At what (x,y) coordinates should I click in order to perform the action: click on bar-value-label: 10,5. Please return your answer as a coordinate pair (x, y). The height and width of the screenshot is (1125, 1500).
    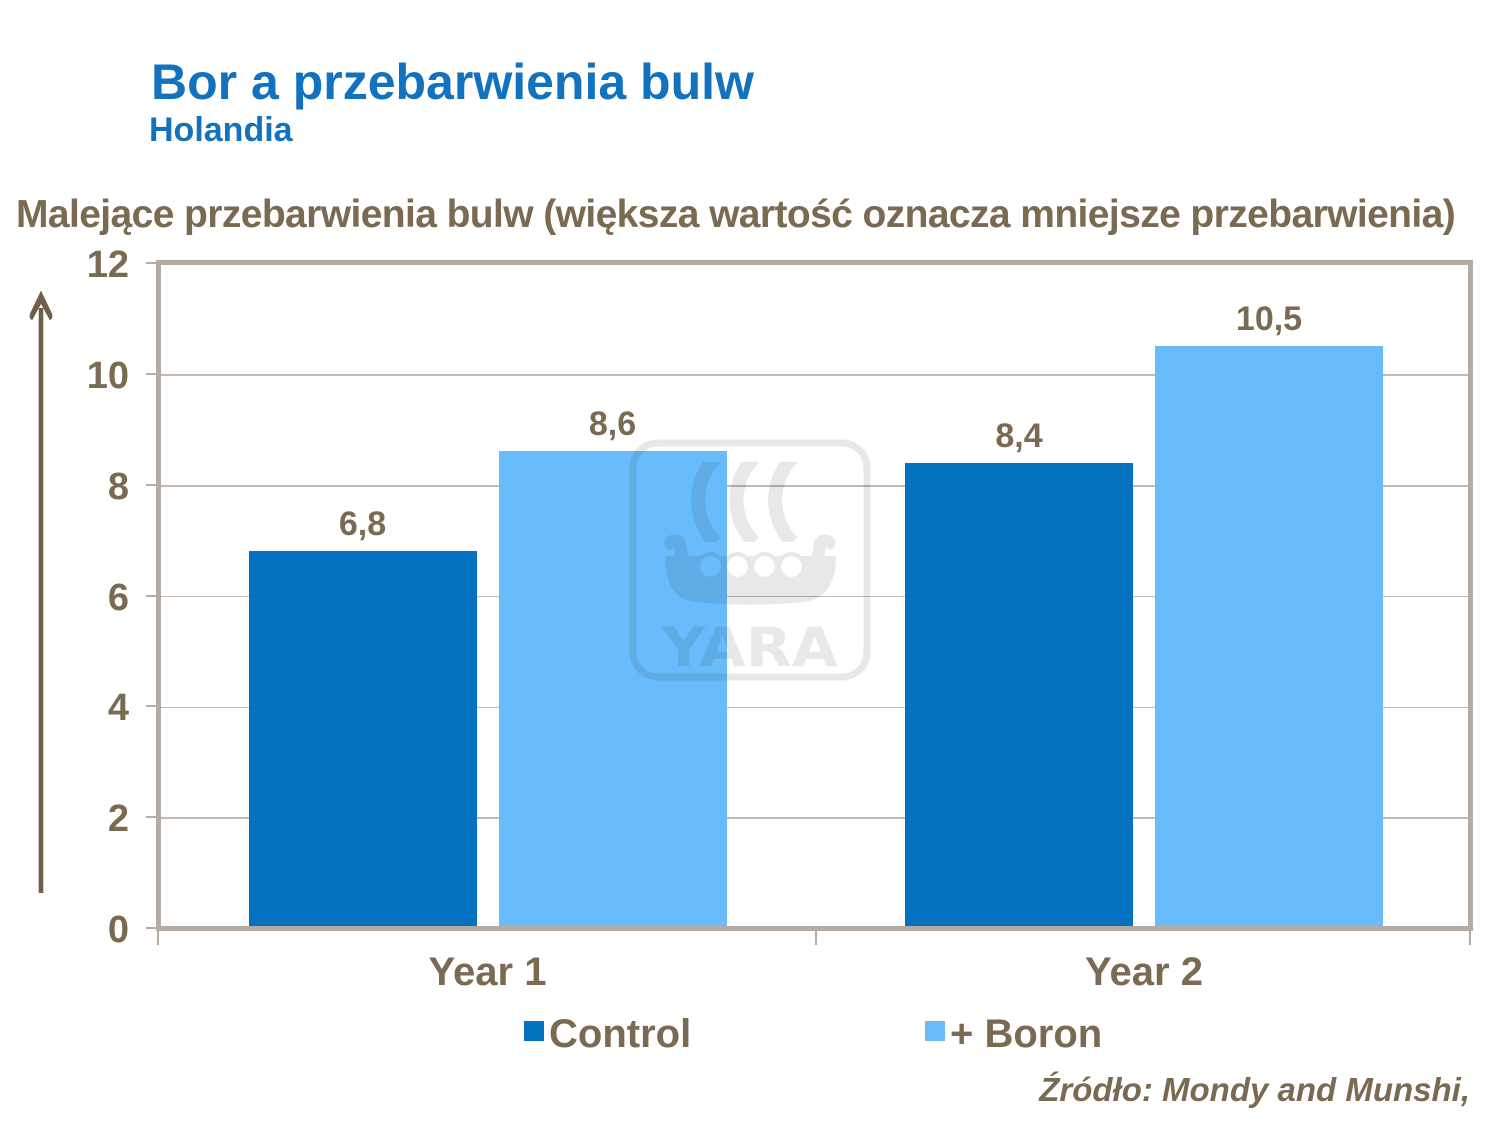
    Looking at the image, I should click on (1269, 319).